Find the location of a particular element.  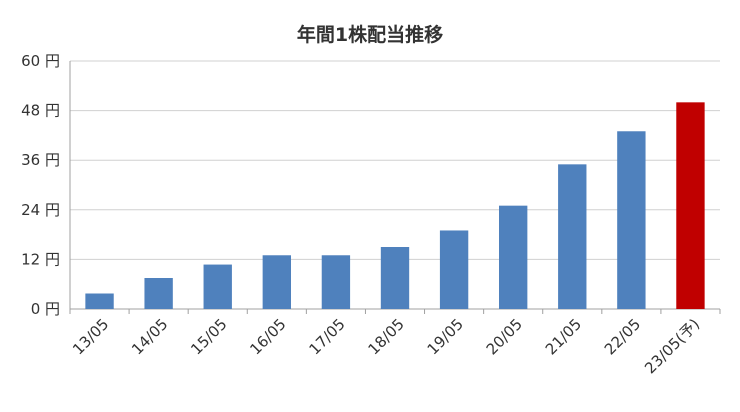

x-tick-label: 15/05 is located at coordinates (208, 336).